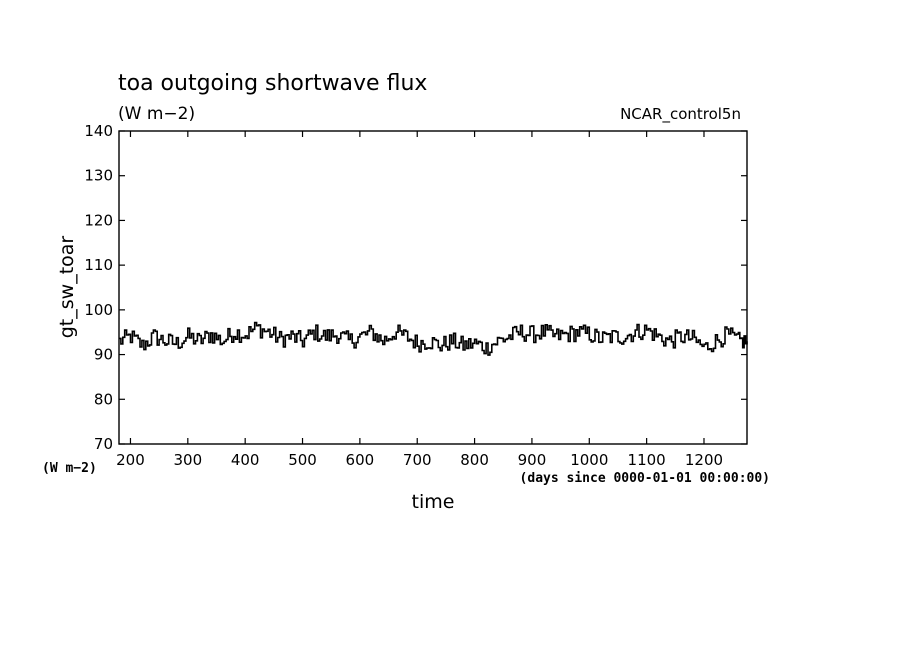 The width and height of the screenshot is (904, 654). What do you see at coordinates (433, 338) in the screenshot?
I see `series-line` at bounding box center [433, 338].